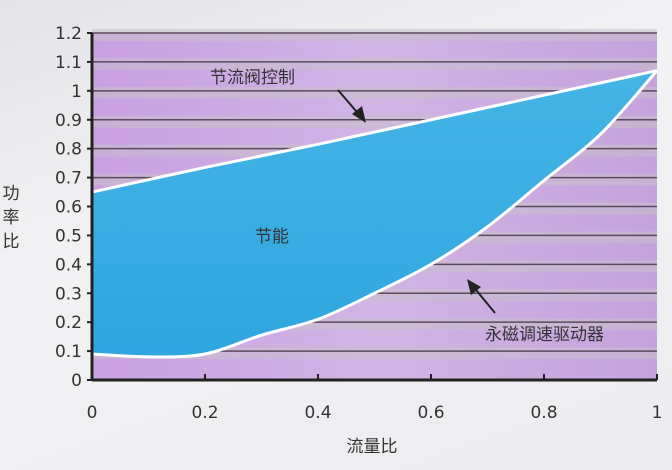 The height and width of the screenshot is (470, 672). What do you see at coordinates (68, 150) in the screenshot?
I see `y-tick-label: 0.8` at bounding box center [68, 150].